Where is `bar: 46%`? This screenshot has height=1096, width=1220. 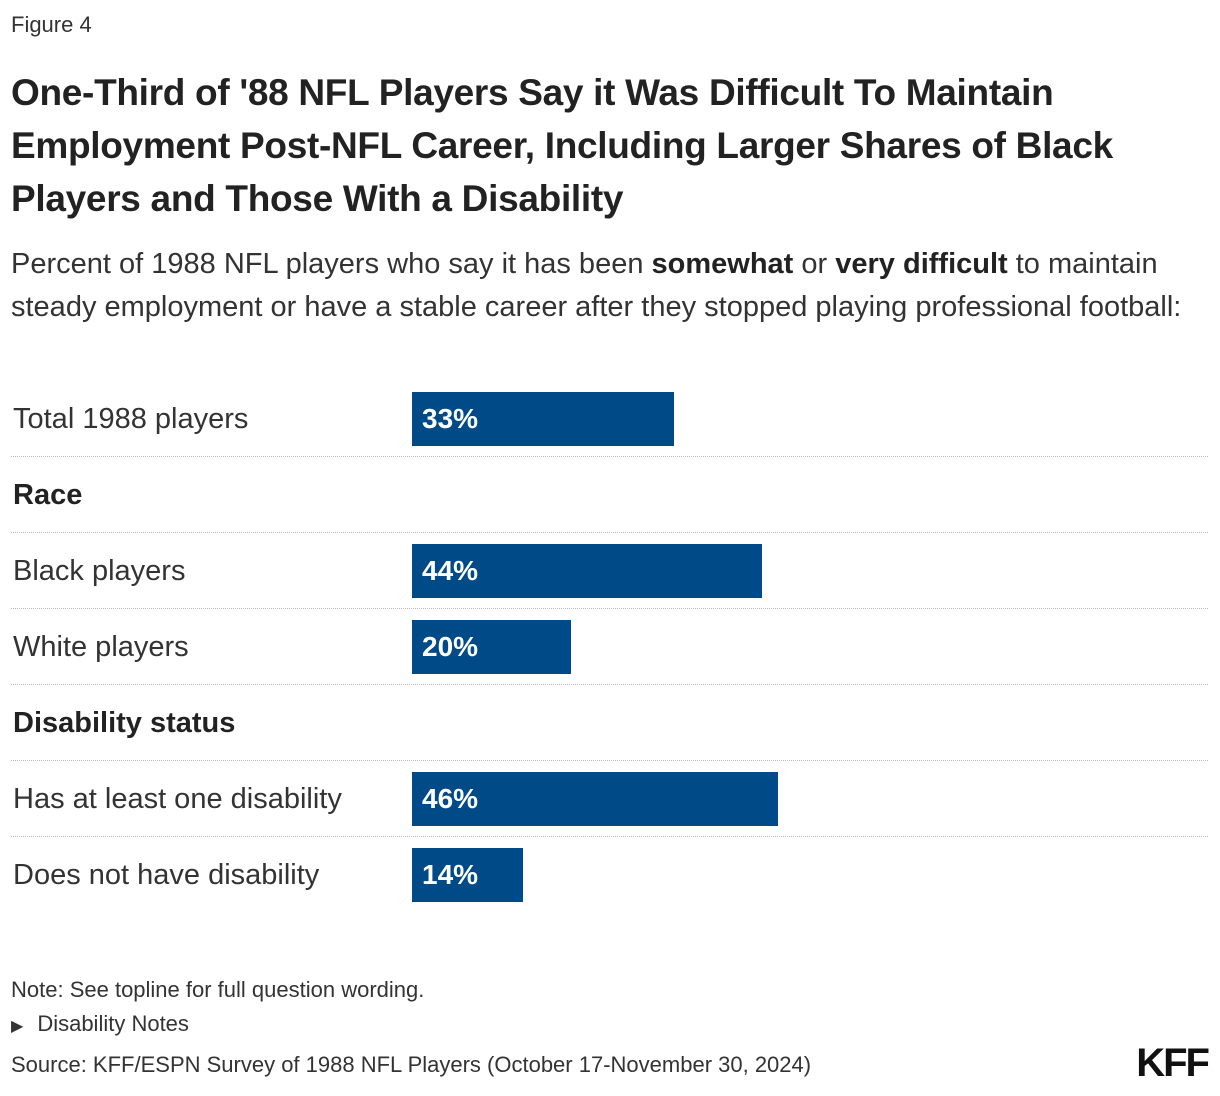 bar: 46% is located at coordinates (595, 799).